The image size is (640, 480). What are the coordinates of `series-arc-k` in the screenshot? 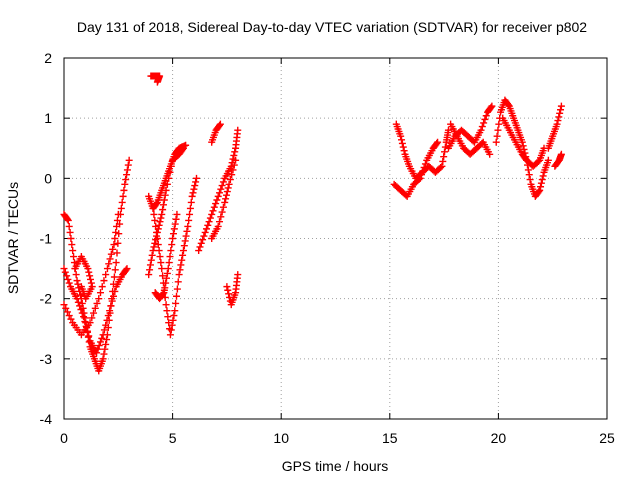 It's located at (224, 199).